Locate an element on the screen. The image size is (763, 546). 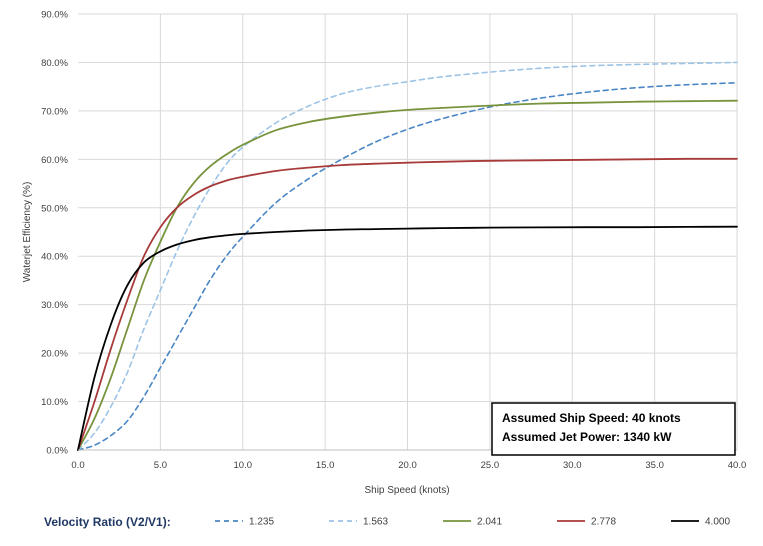
x-tick-label: 0.0 is located at coordinates (77, 465).